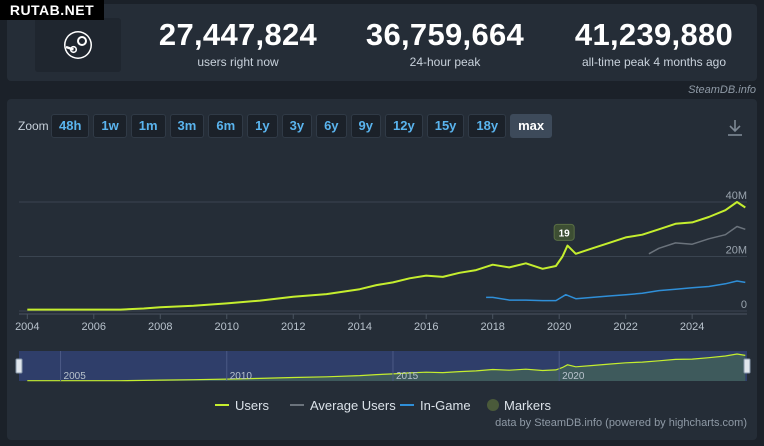 Image resolution: width=764 pixels, height=446 pixels. Describe the element at coordinates (559, 327) in the screenshot. I see `x-tick-label: 2020` at that location.